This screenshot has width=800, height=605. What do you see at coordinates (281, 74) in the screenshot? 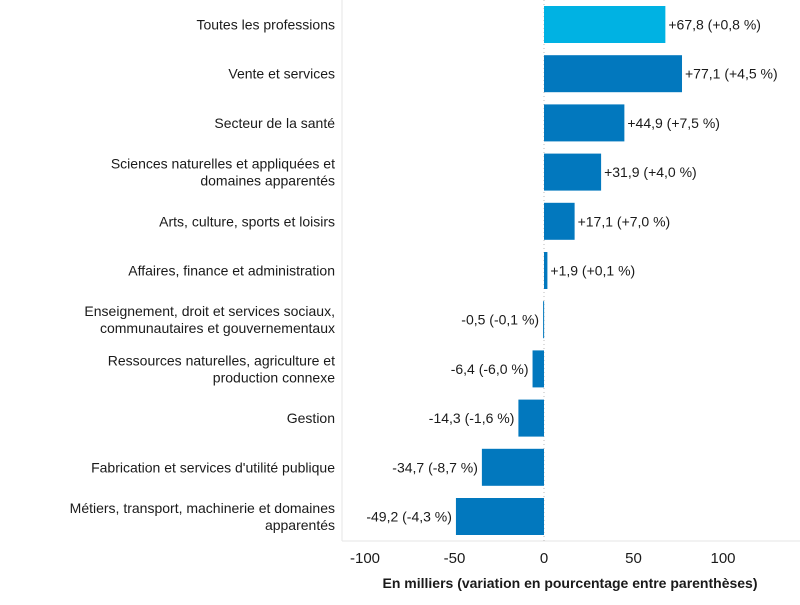
I see `category-label: Vente et services` at bounding box center [281, 74].